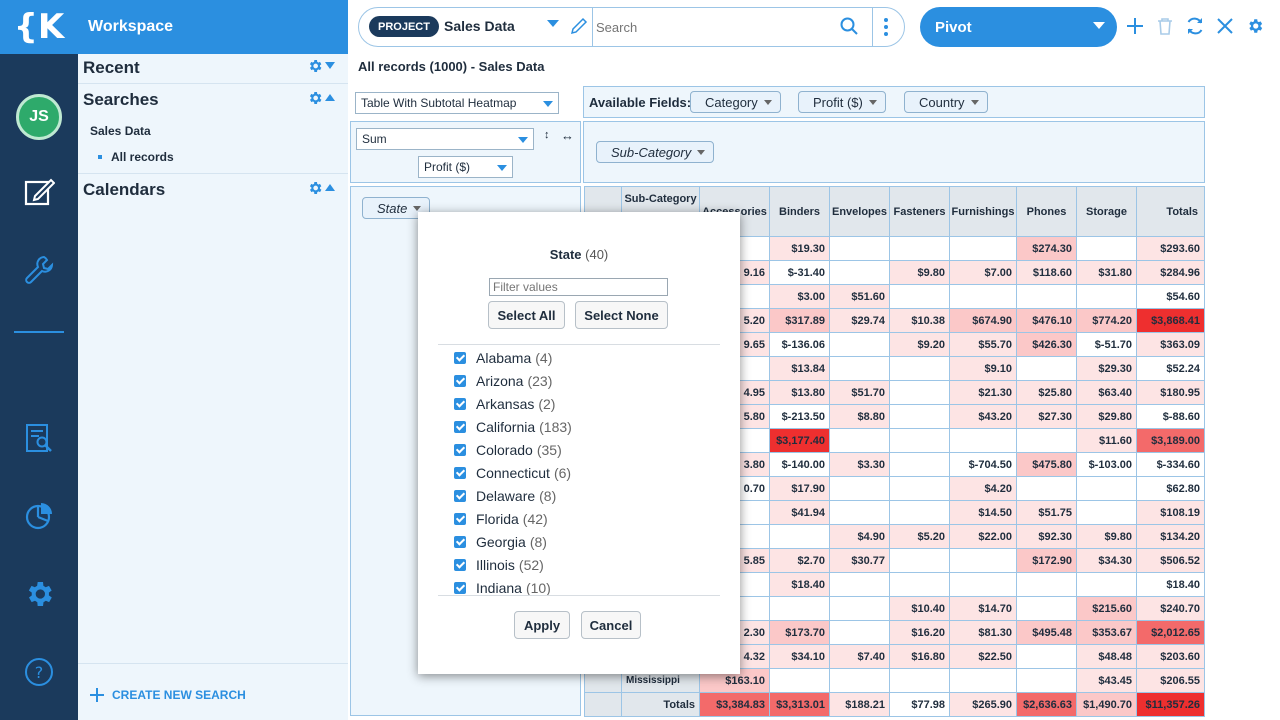 This screenshot has width=1280, height=720. Describe the element at coordinates (886, 27) in the screenshot. I see `more-vertical-icon` at that location.